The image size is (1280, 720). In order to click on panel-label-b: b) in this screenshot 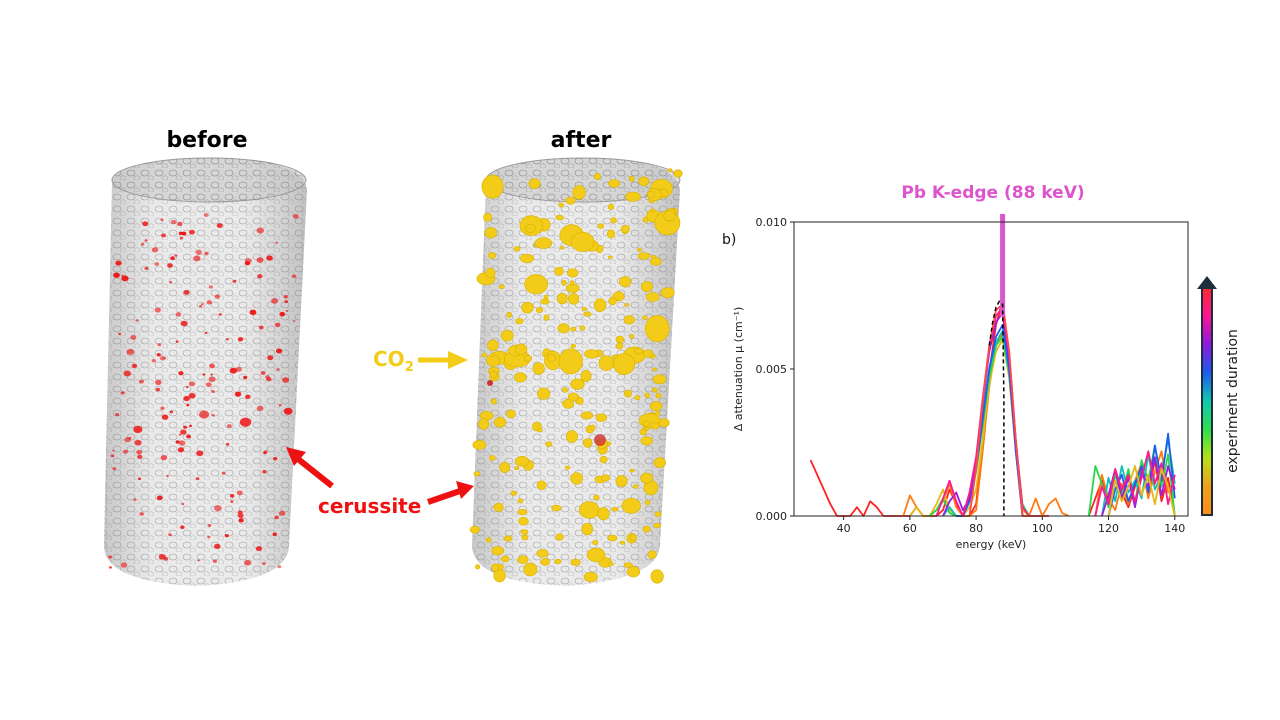, I will do `click(729, 240)`.